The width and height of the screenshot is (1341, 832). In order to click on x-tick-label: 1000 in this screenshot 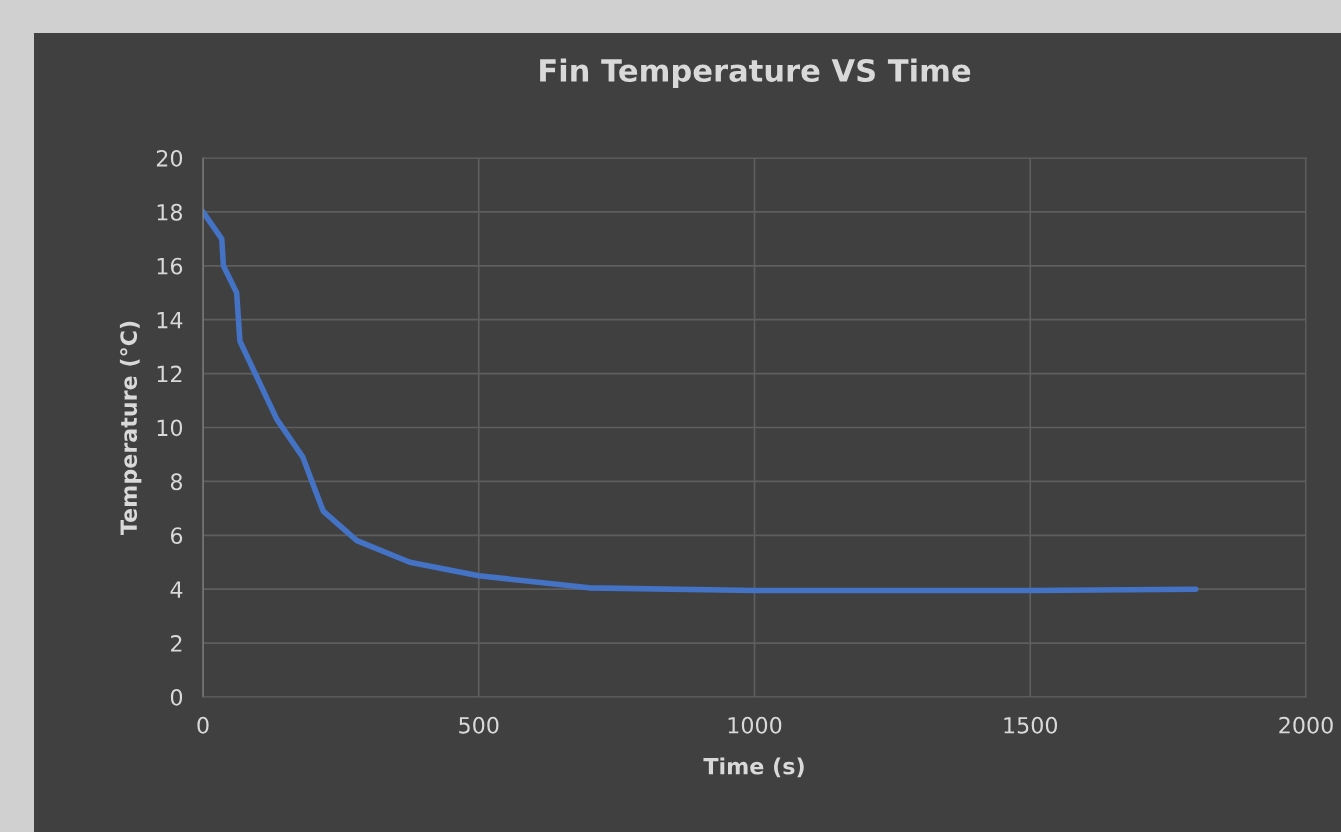, I will do `click(755, 725)`.